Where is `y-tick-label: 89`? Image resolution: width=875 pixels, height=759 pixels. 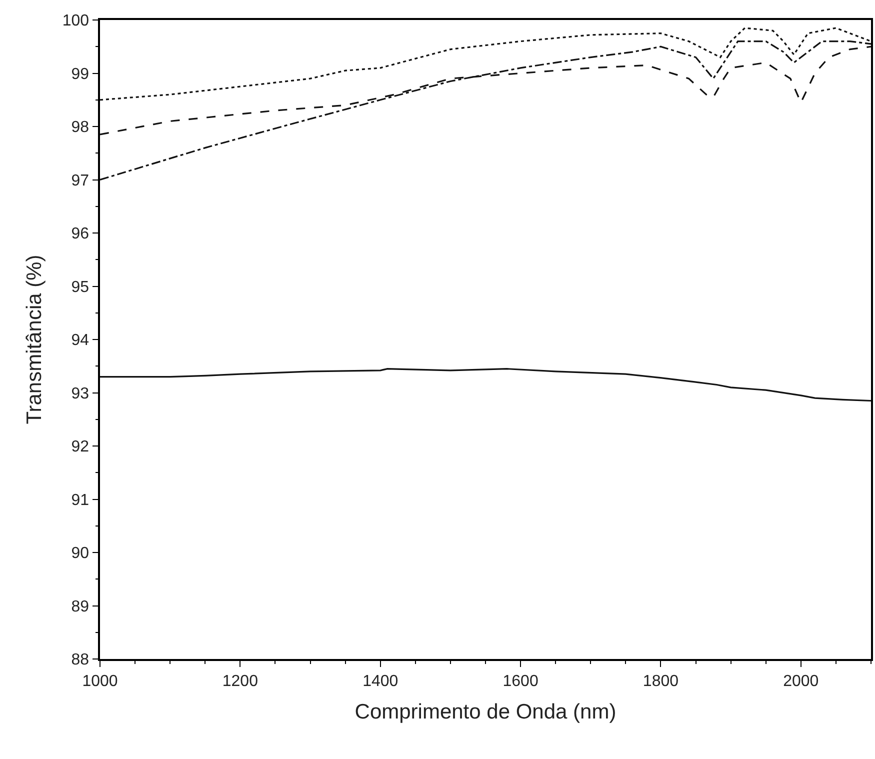 y-tick-label: 89 is located at coordinates (80, 607).